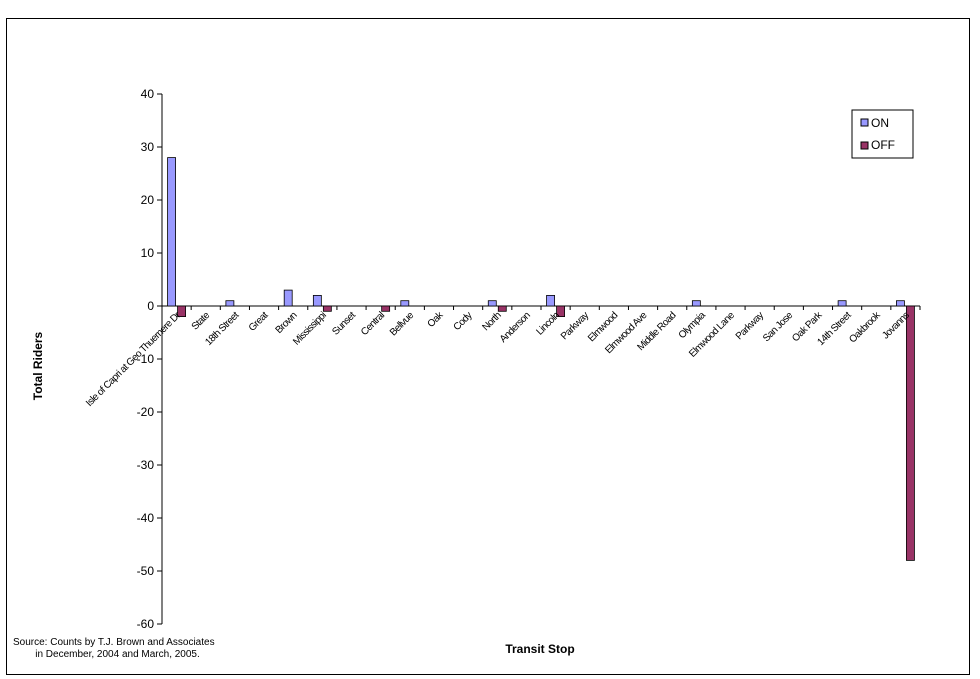 The height and width of the screenshot is (679, 980). I want to click on y-tick-label: -40, so click(146, 518).